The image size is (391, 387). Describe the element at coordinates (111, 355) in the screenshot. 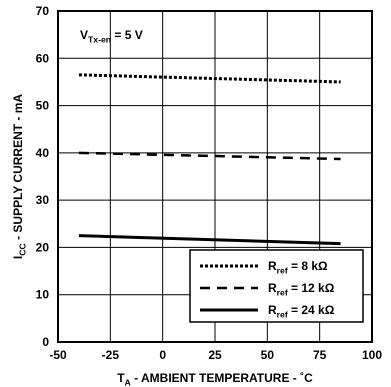

I see `x-tick-label: -25` at that location.